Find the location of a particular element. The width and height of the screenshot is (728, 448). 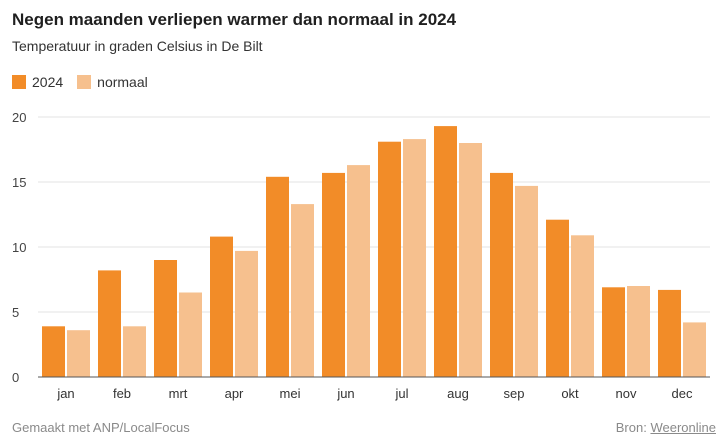

bar-2024-jan is located at coordinates (53, 351).